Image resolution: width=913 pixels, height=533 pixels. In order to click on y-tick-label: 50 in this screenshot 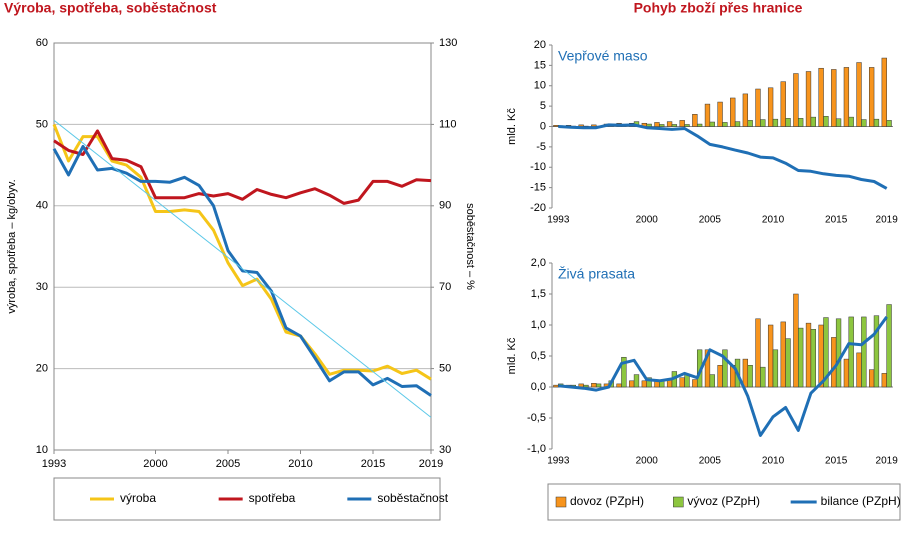, I will do `click(42, 124)`.